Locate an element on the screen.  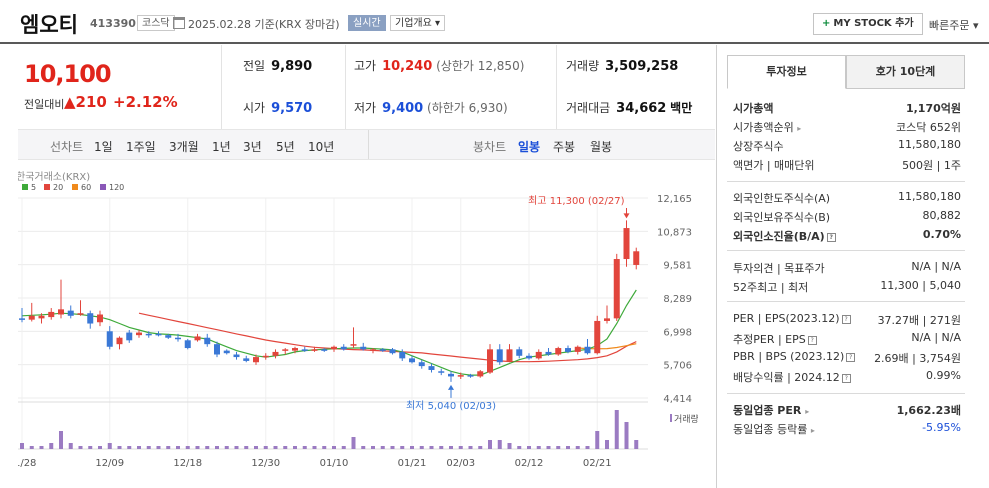
row-industry-rate: 동일업종 등락률 ▸ -5.95% is located at coordinates (847, 428).